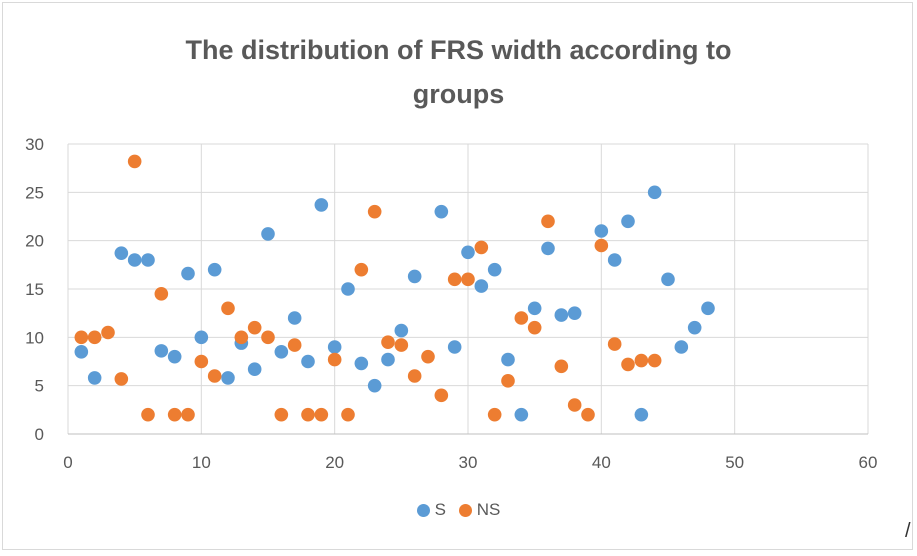 This screenshot has width=917, height=556. I want to click on legend-marker-ns, so click(465, 510).